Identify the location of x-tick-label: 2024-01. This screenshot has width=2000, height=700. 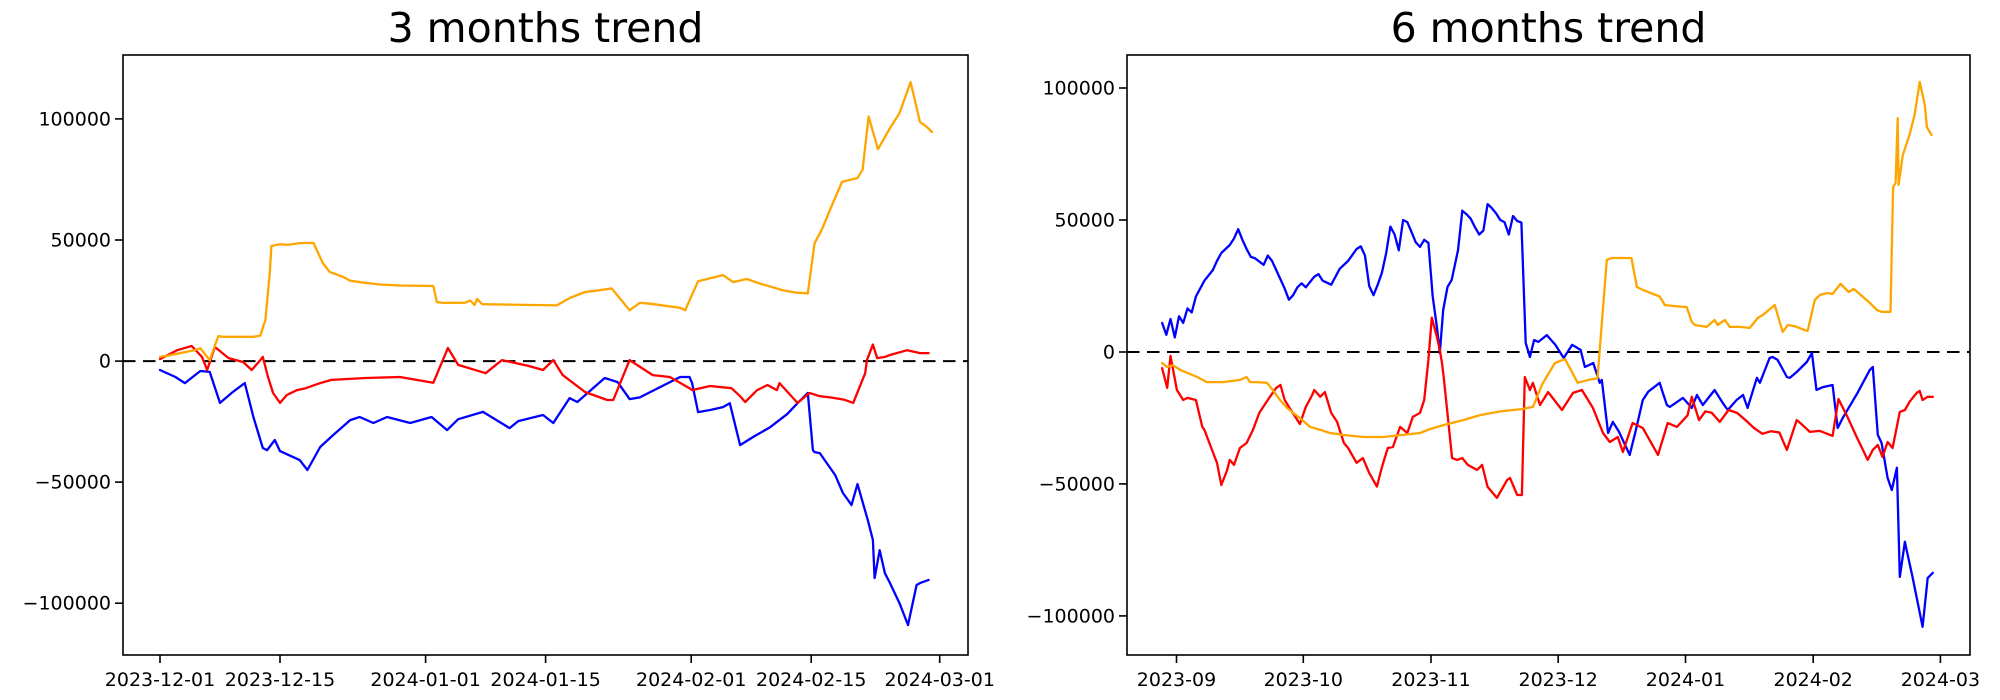
(1685, 680).